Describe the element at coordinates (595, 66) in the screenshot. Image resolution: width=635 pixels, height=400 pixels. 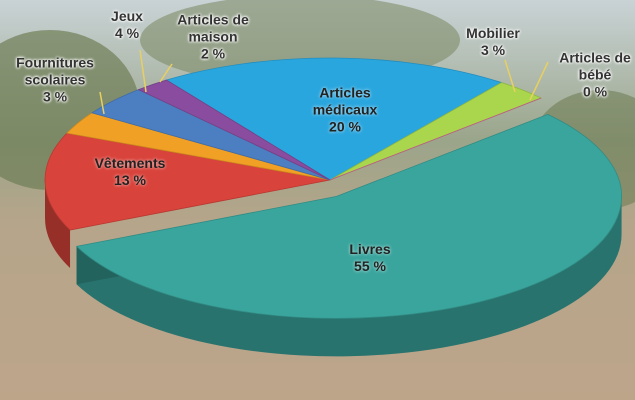
I see `category-label: Articles de bébé` at that location.